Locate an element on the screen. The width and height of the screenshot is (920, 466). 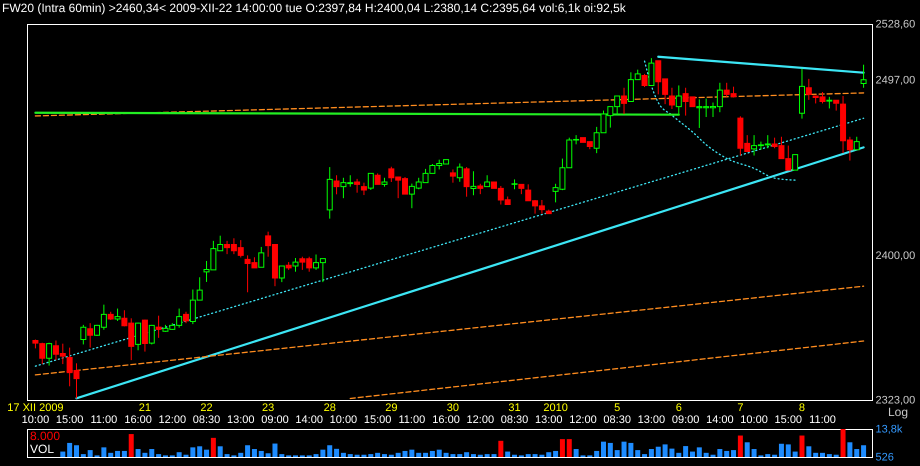
x-tick-label: 5 is located at coordinates (617, 408).